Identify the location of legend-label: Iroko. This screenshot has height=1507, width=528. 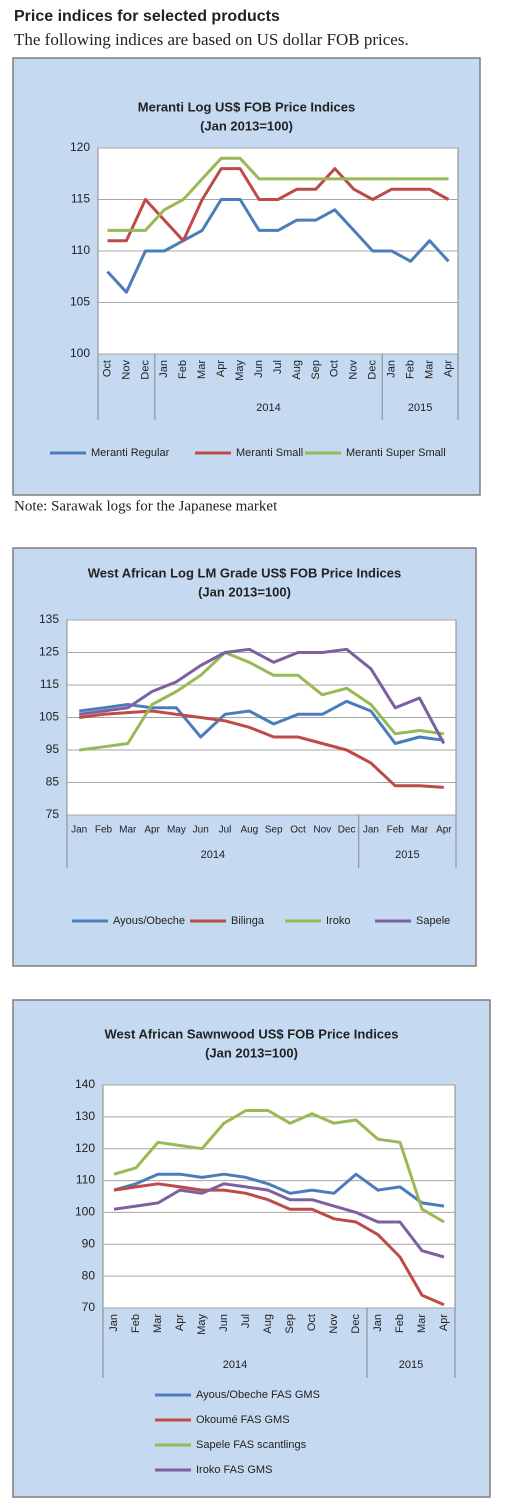
(338, 921).